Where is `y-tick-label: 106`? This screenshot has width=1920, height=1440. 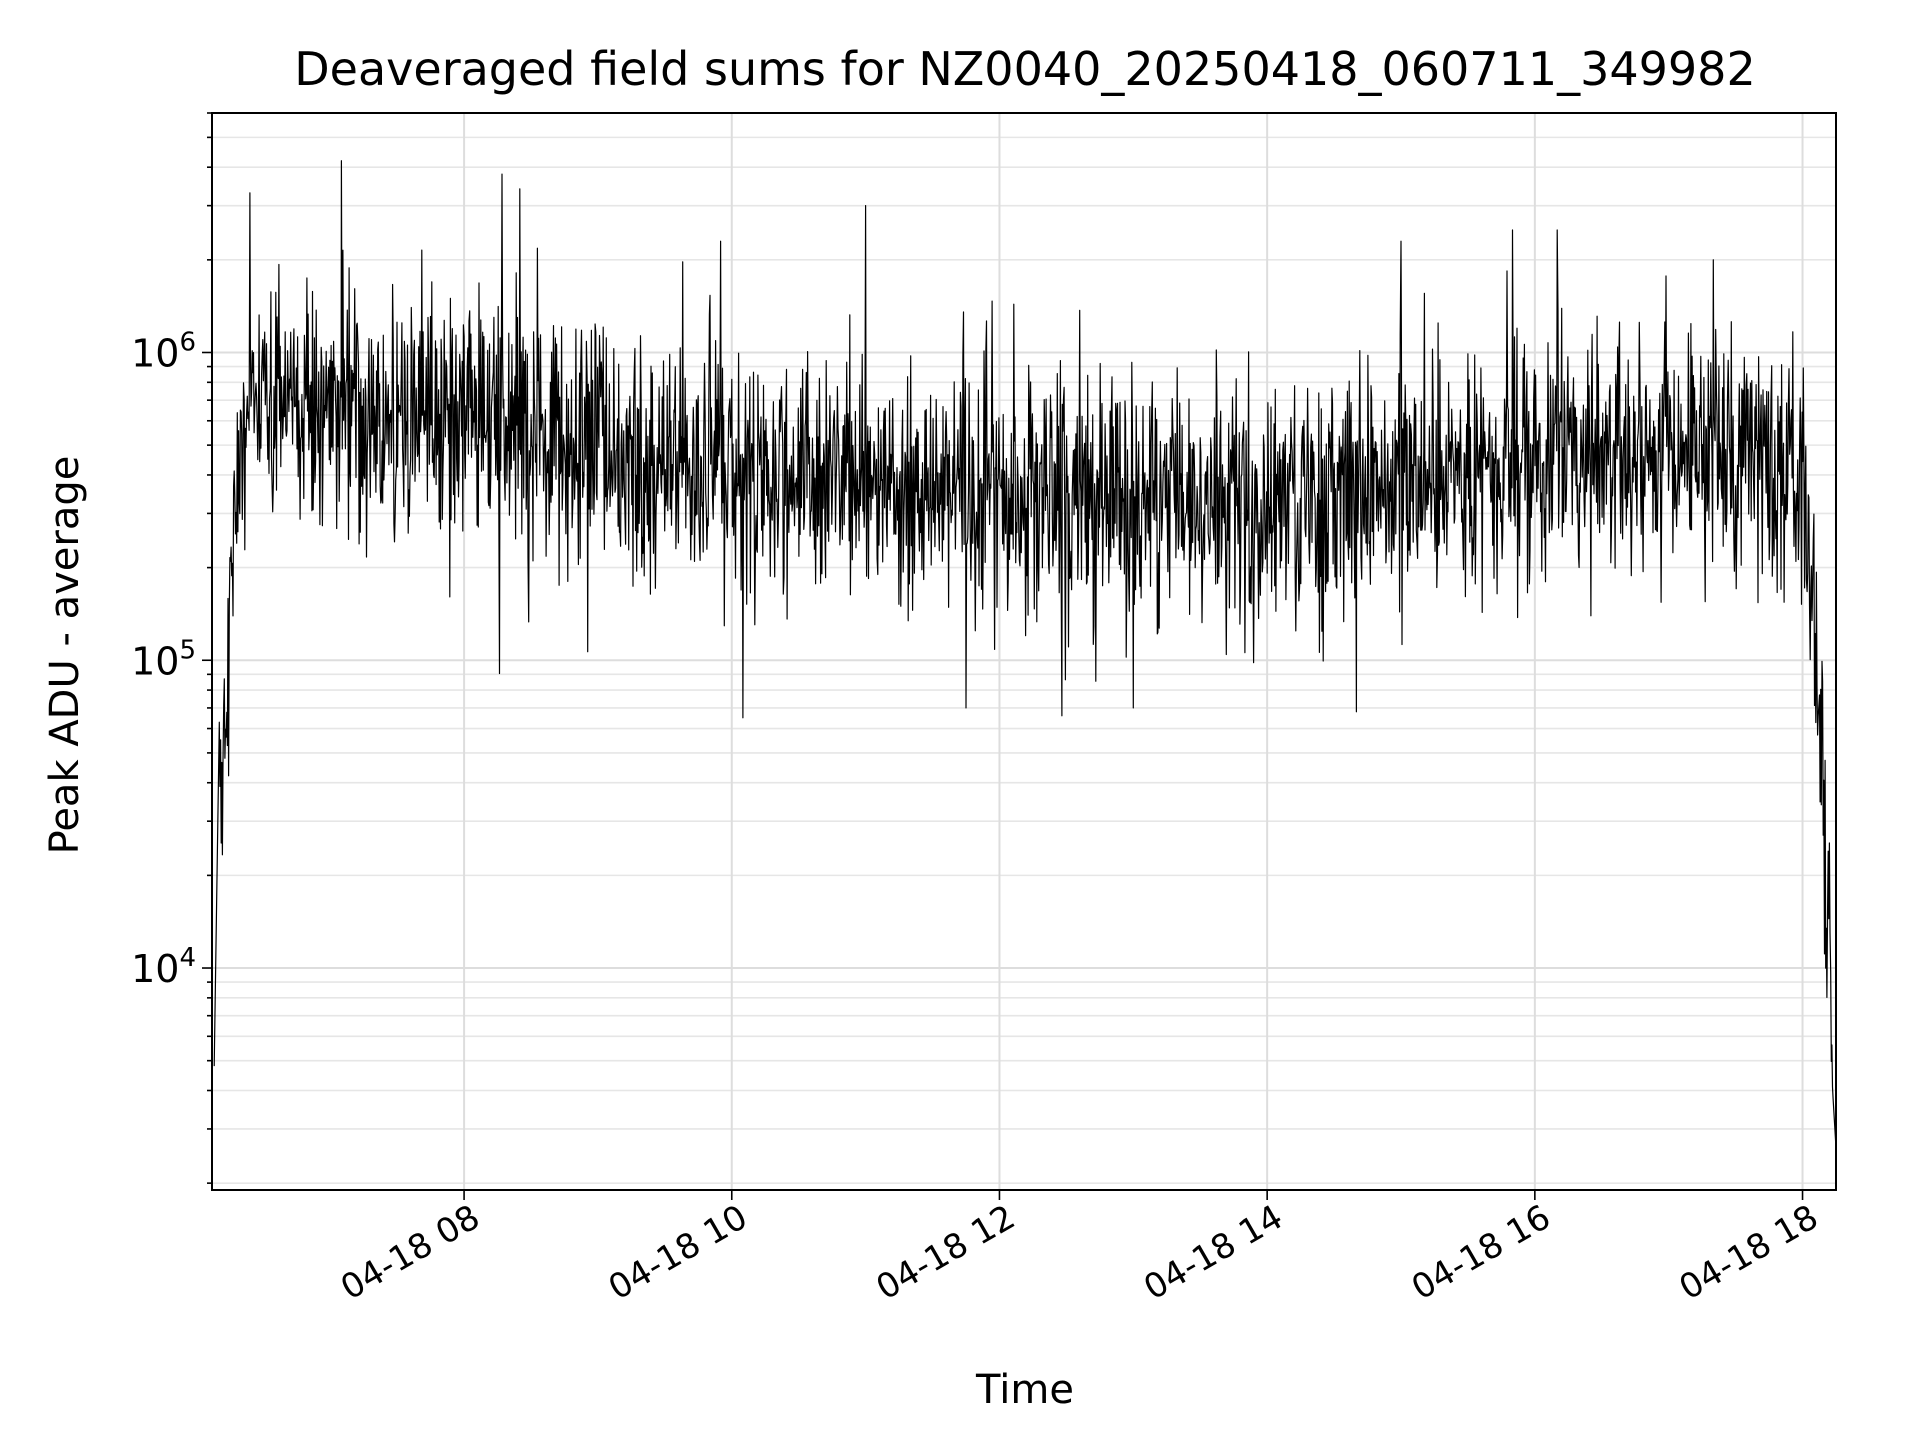
y-tick-label: 106 is located at coordinates (163, 351).